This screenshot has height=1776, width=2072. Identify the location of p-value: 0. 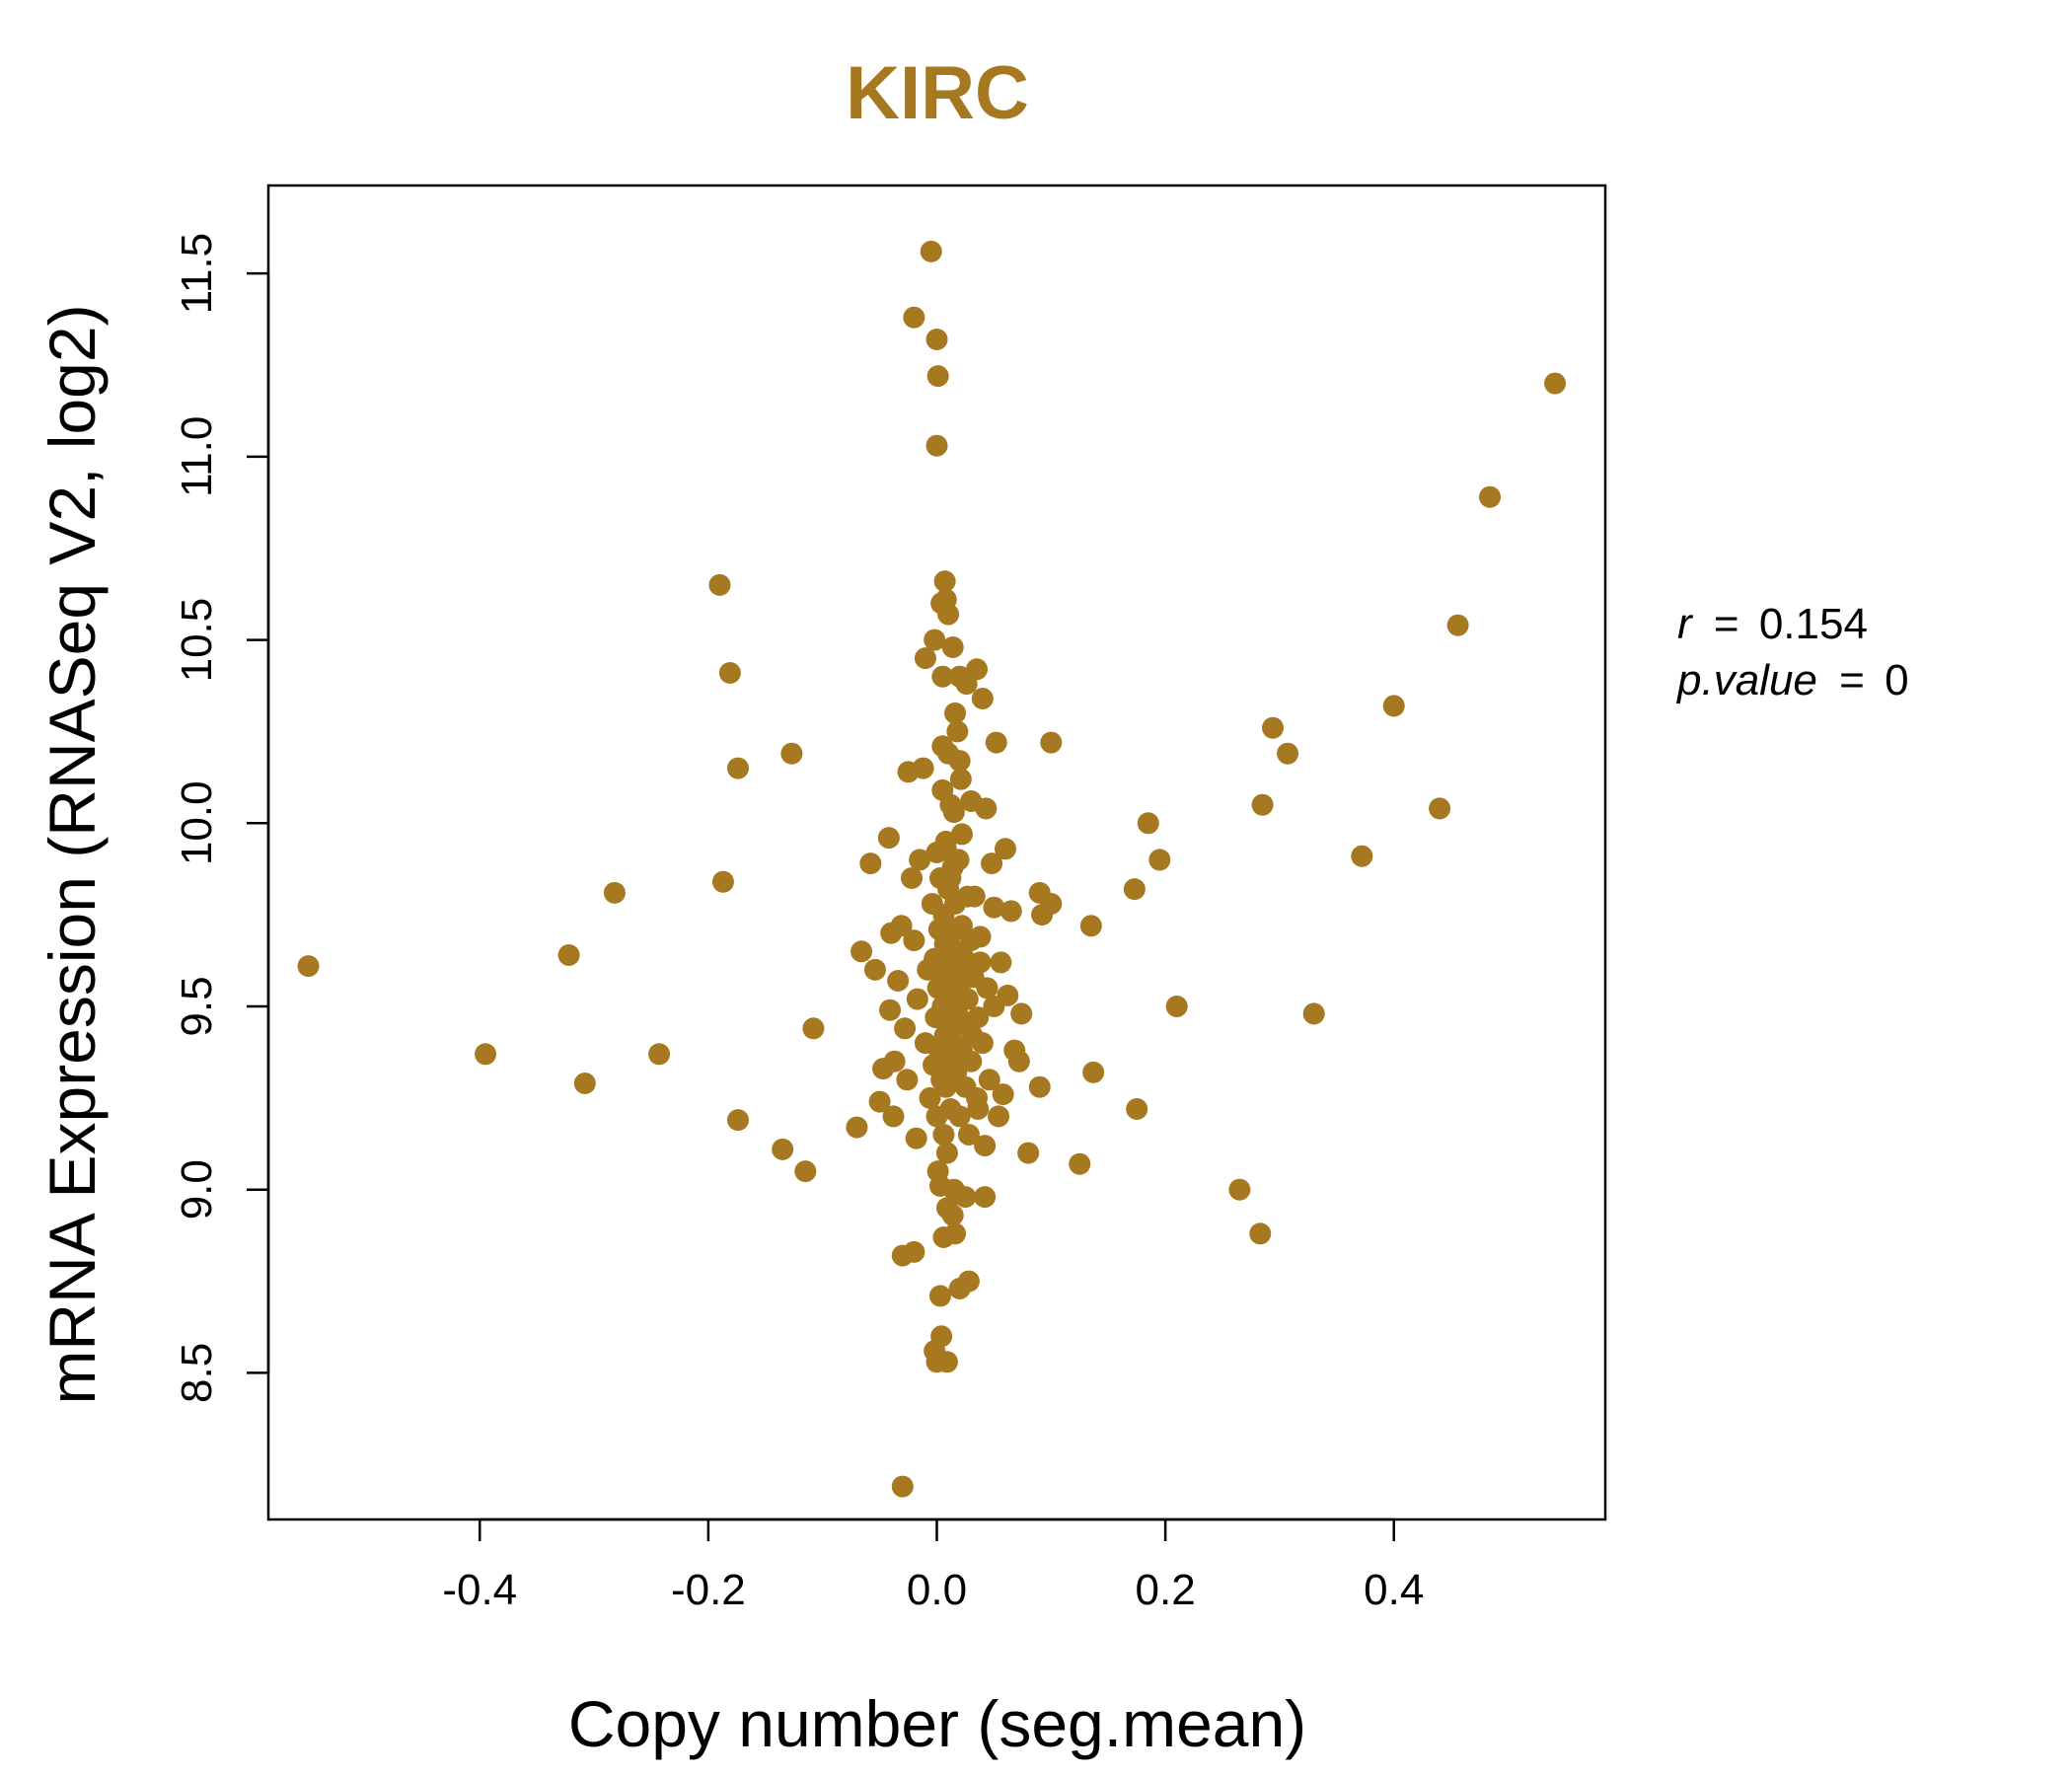
(1897, 680).